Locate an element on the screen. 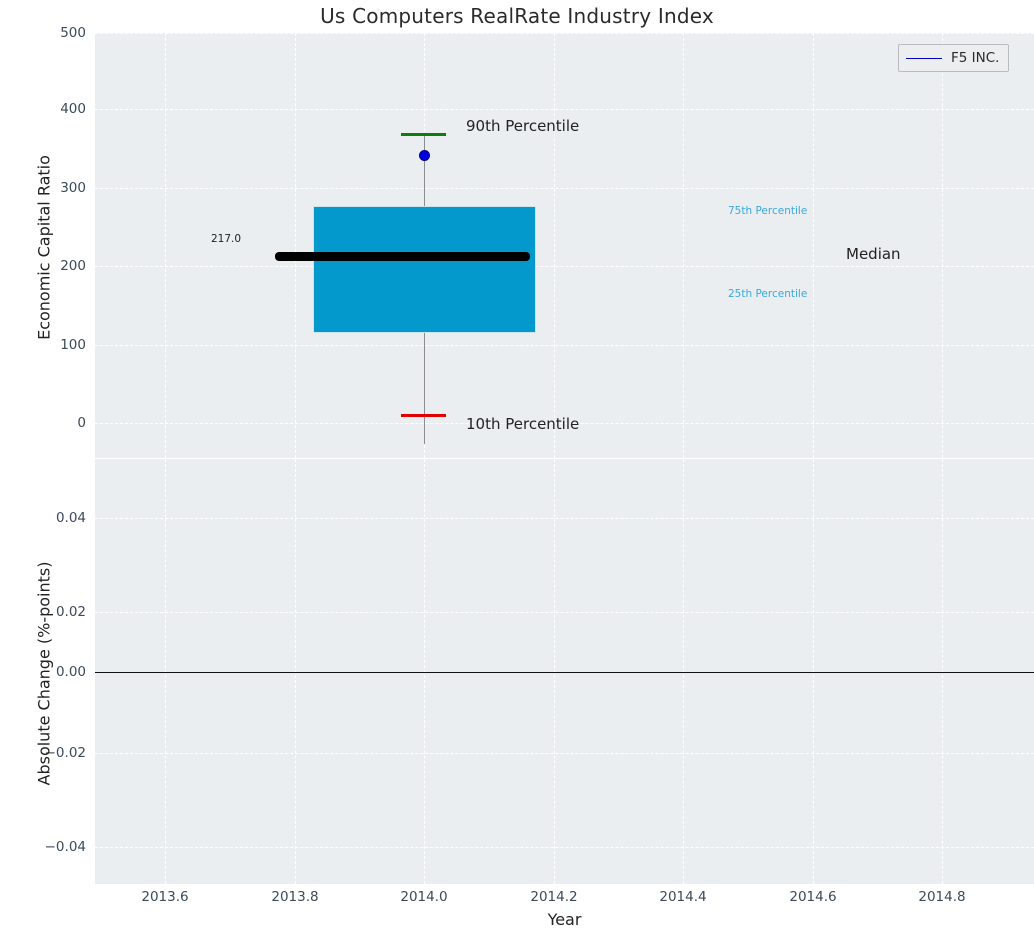 The height and width of the screenshot is (942, 1034). zero-reference-line is located at coordinates (564, 672).